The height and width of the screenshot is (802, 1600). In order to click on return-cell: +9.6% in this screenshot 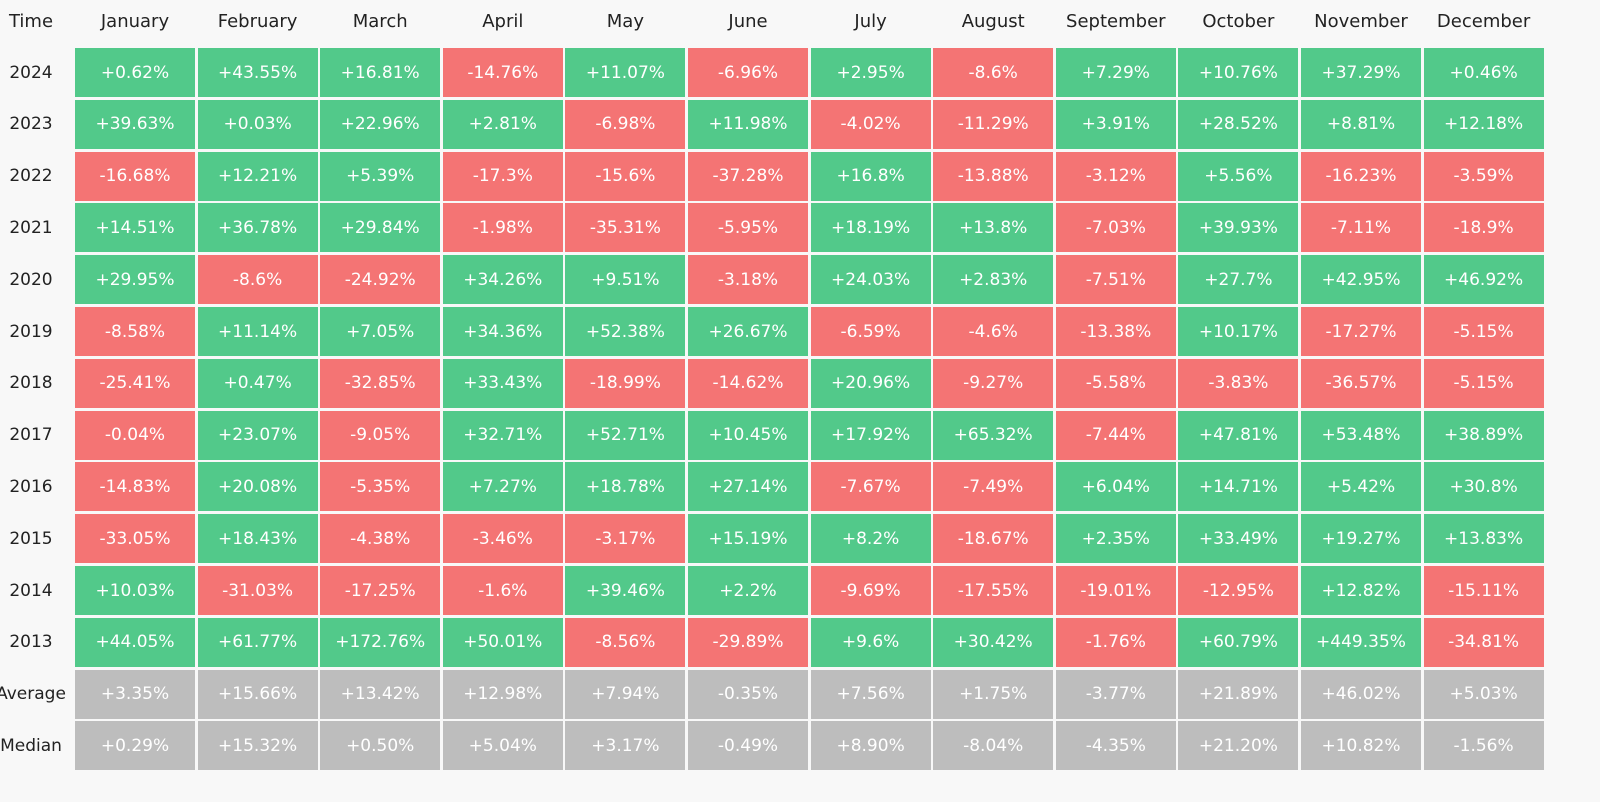, I will do `click(870, 642)`.